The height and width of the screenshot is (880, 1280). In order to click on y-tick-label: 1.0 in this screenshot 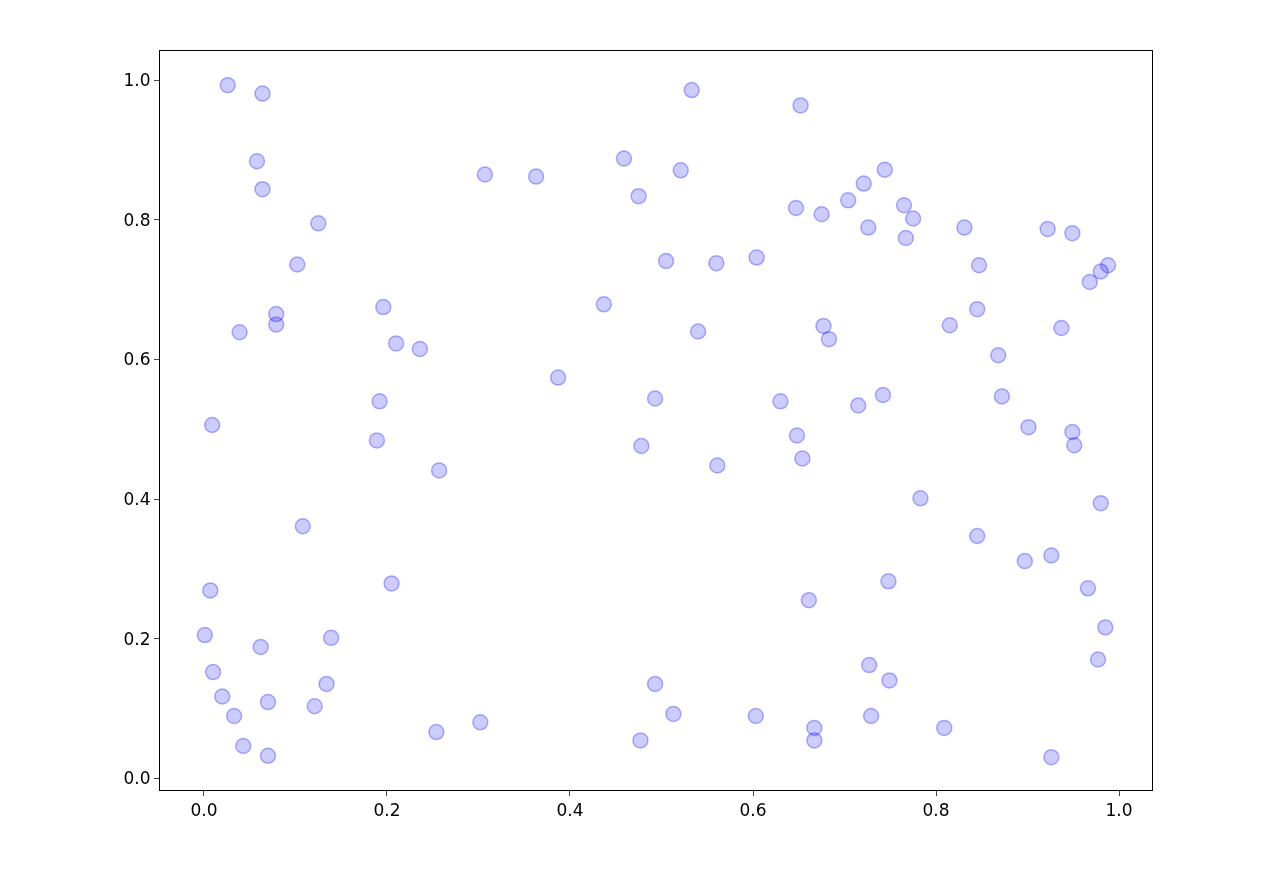, I will do `click(137, 80)`.